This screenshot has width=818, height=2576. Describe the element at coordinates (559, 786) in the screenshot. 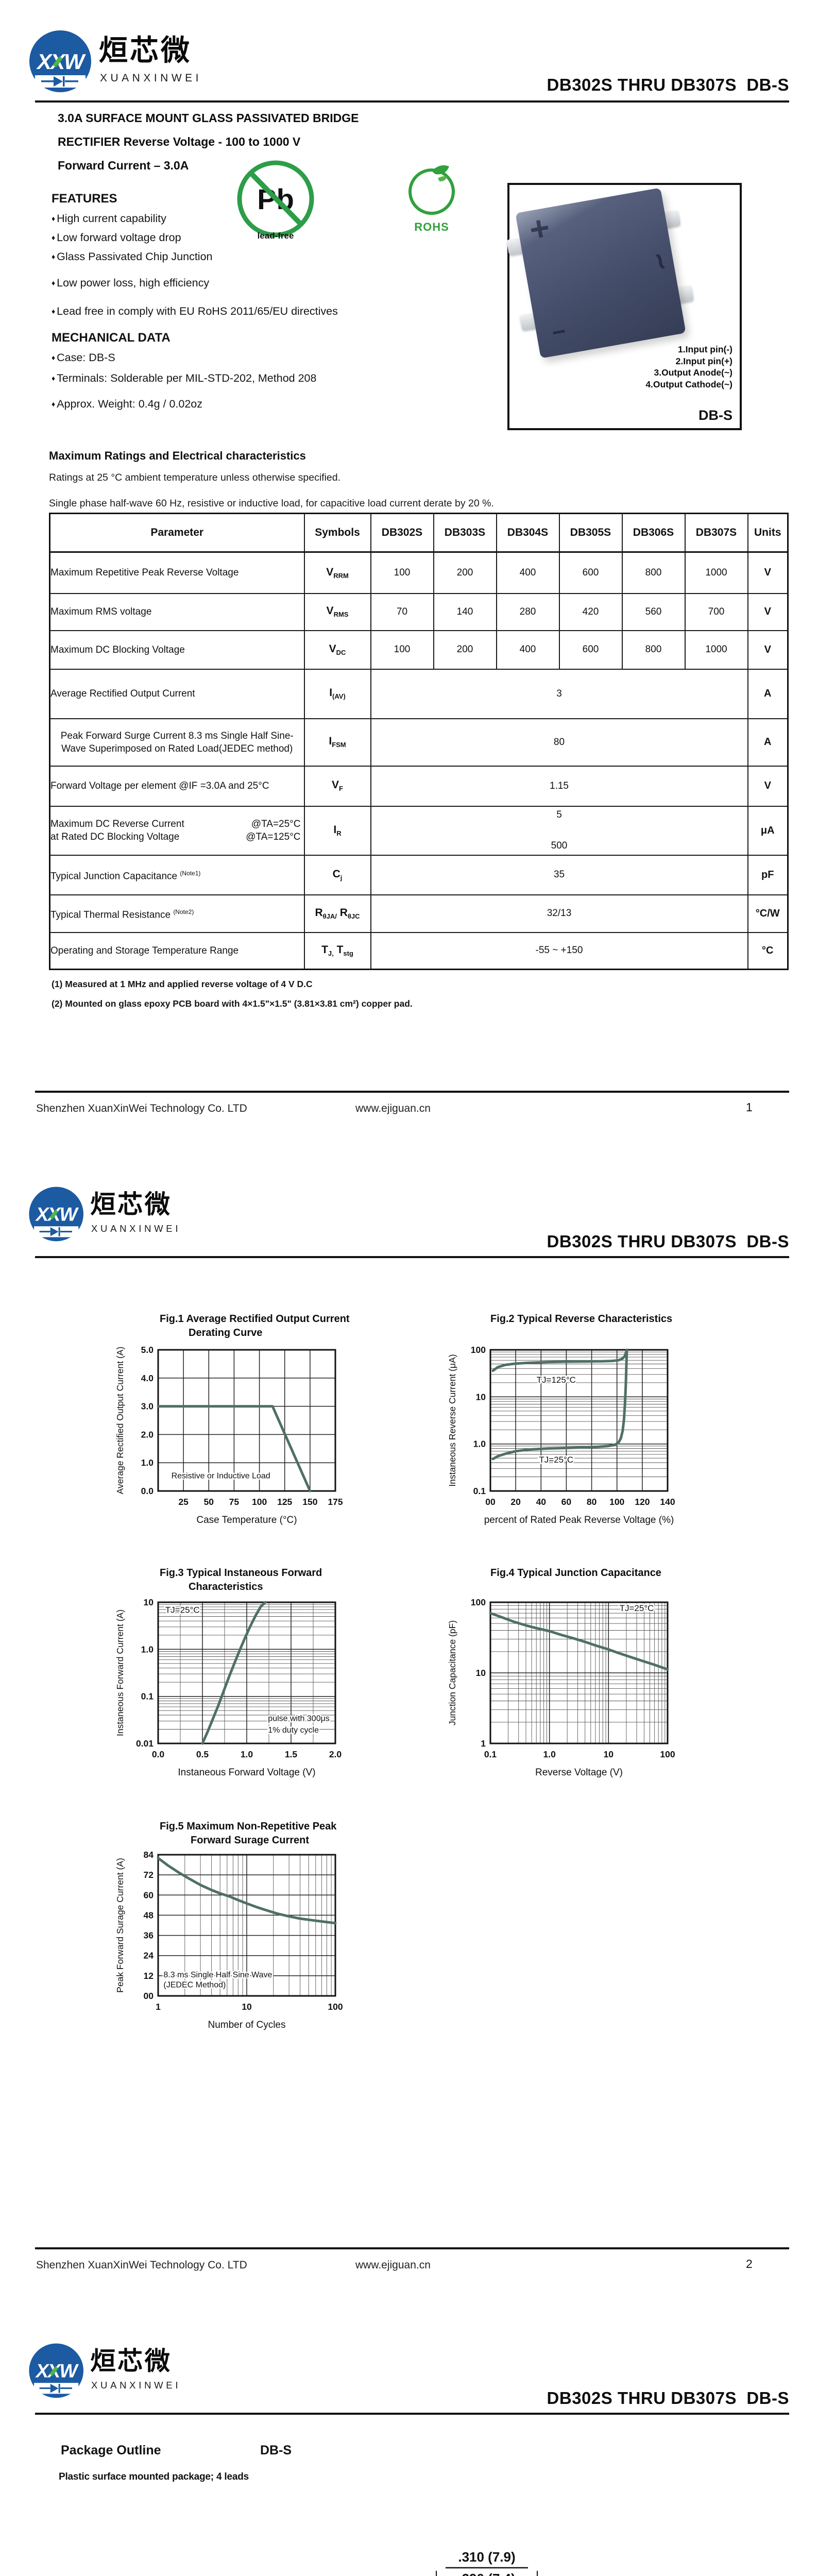

I see `value-cell: 1.15` at that location.